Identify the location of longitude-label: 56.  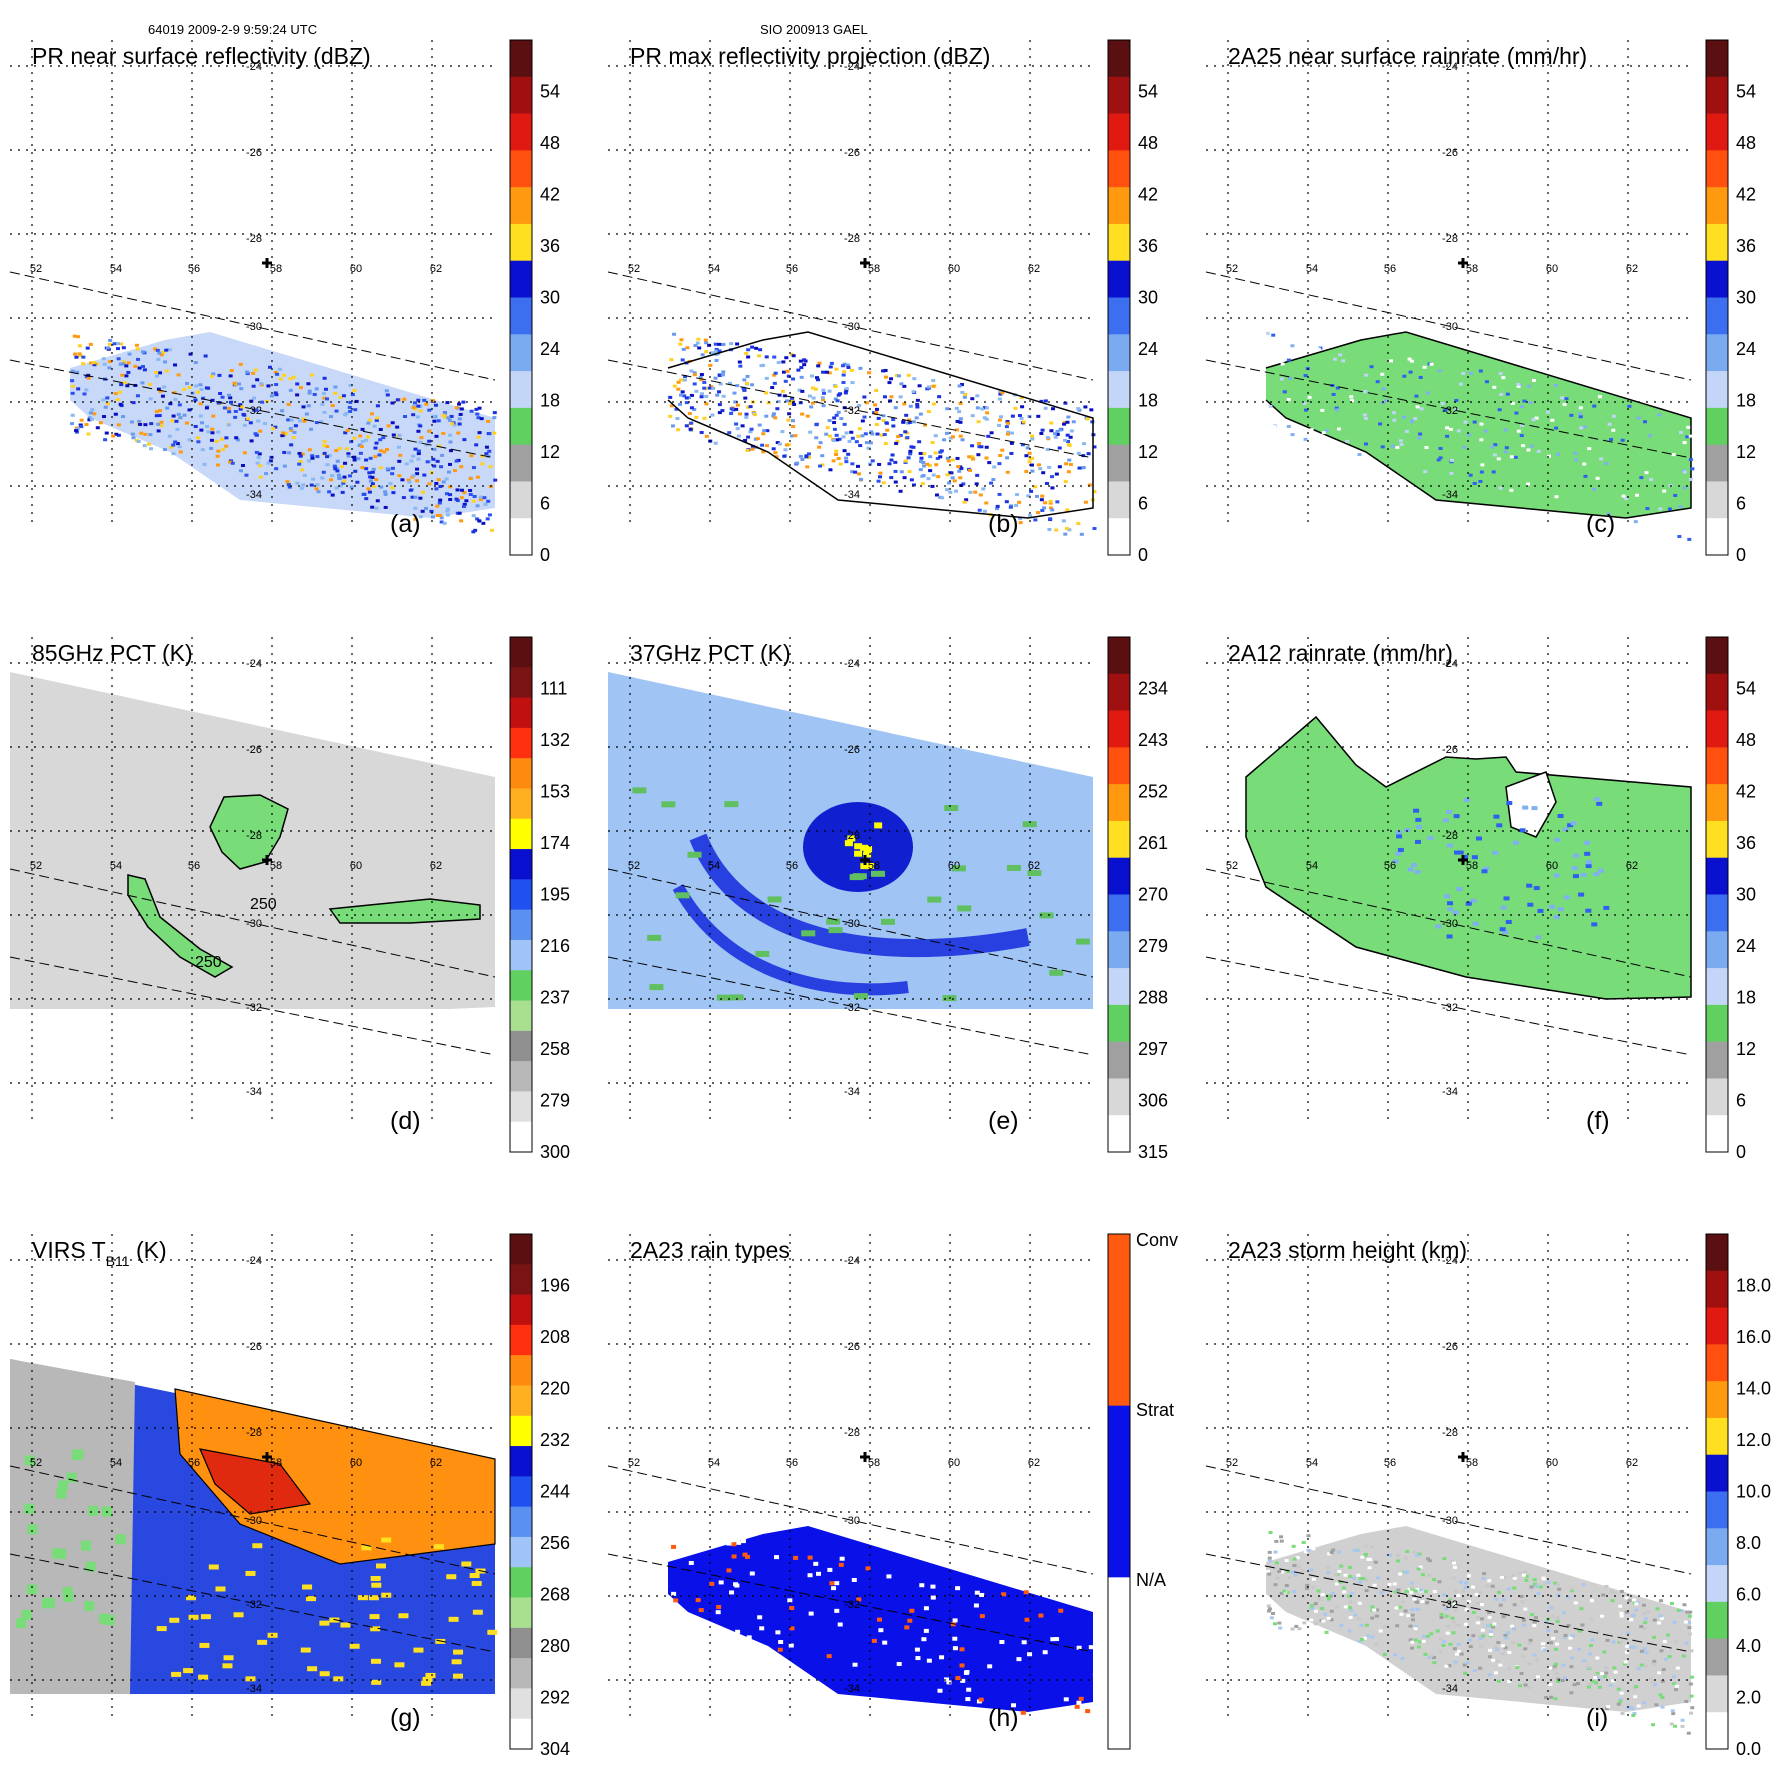
(1390, 1463).